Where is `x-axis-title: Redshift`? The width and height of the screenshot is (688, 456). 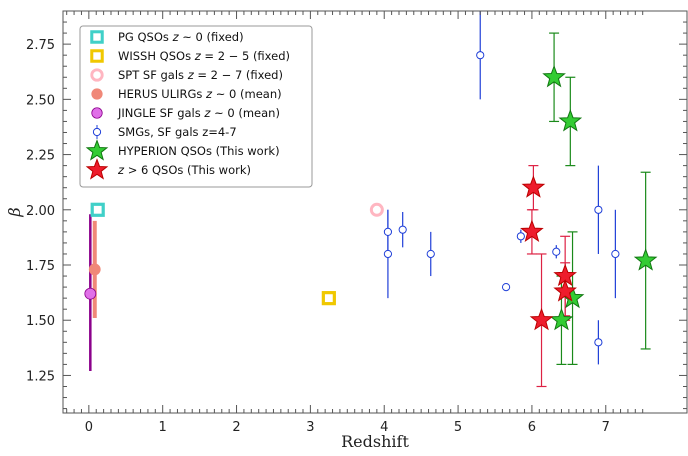 x-axis-title: Redshift is located at coordinates (375, 441).